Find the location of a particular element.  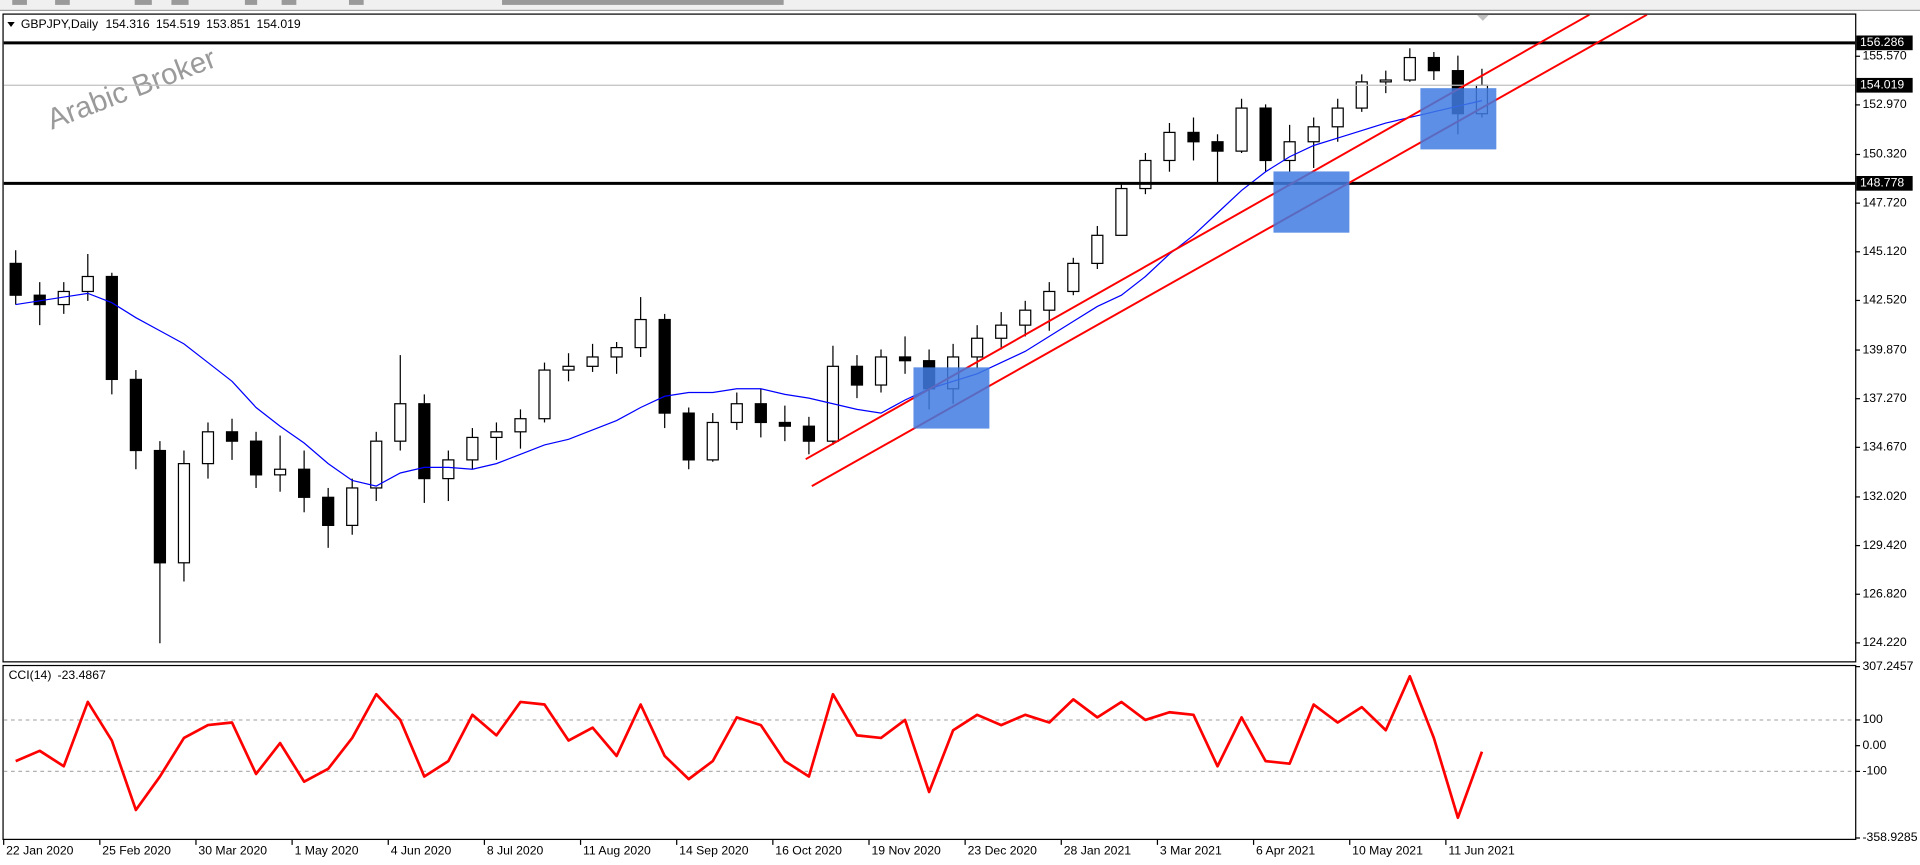

x-tick-label: 16 Oct 2020 is located at coordinates (808, 850).